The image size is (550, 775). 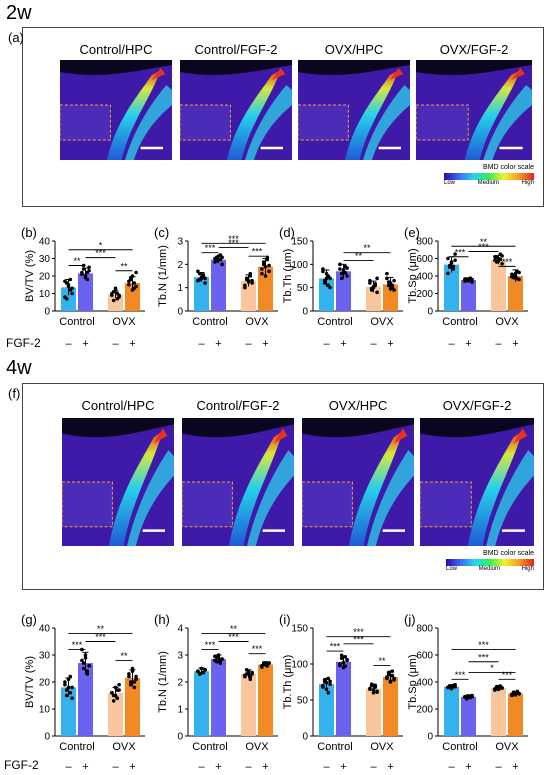 What do you see at coordinates (452, 569) in the screenshot?
I see `scale-low-label-4w: Low` at bounding box center [452, 569].